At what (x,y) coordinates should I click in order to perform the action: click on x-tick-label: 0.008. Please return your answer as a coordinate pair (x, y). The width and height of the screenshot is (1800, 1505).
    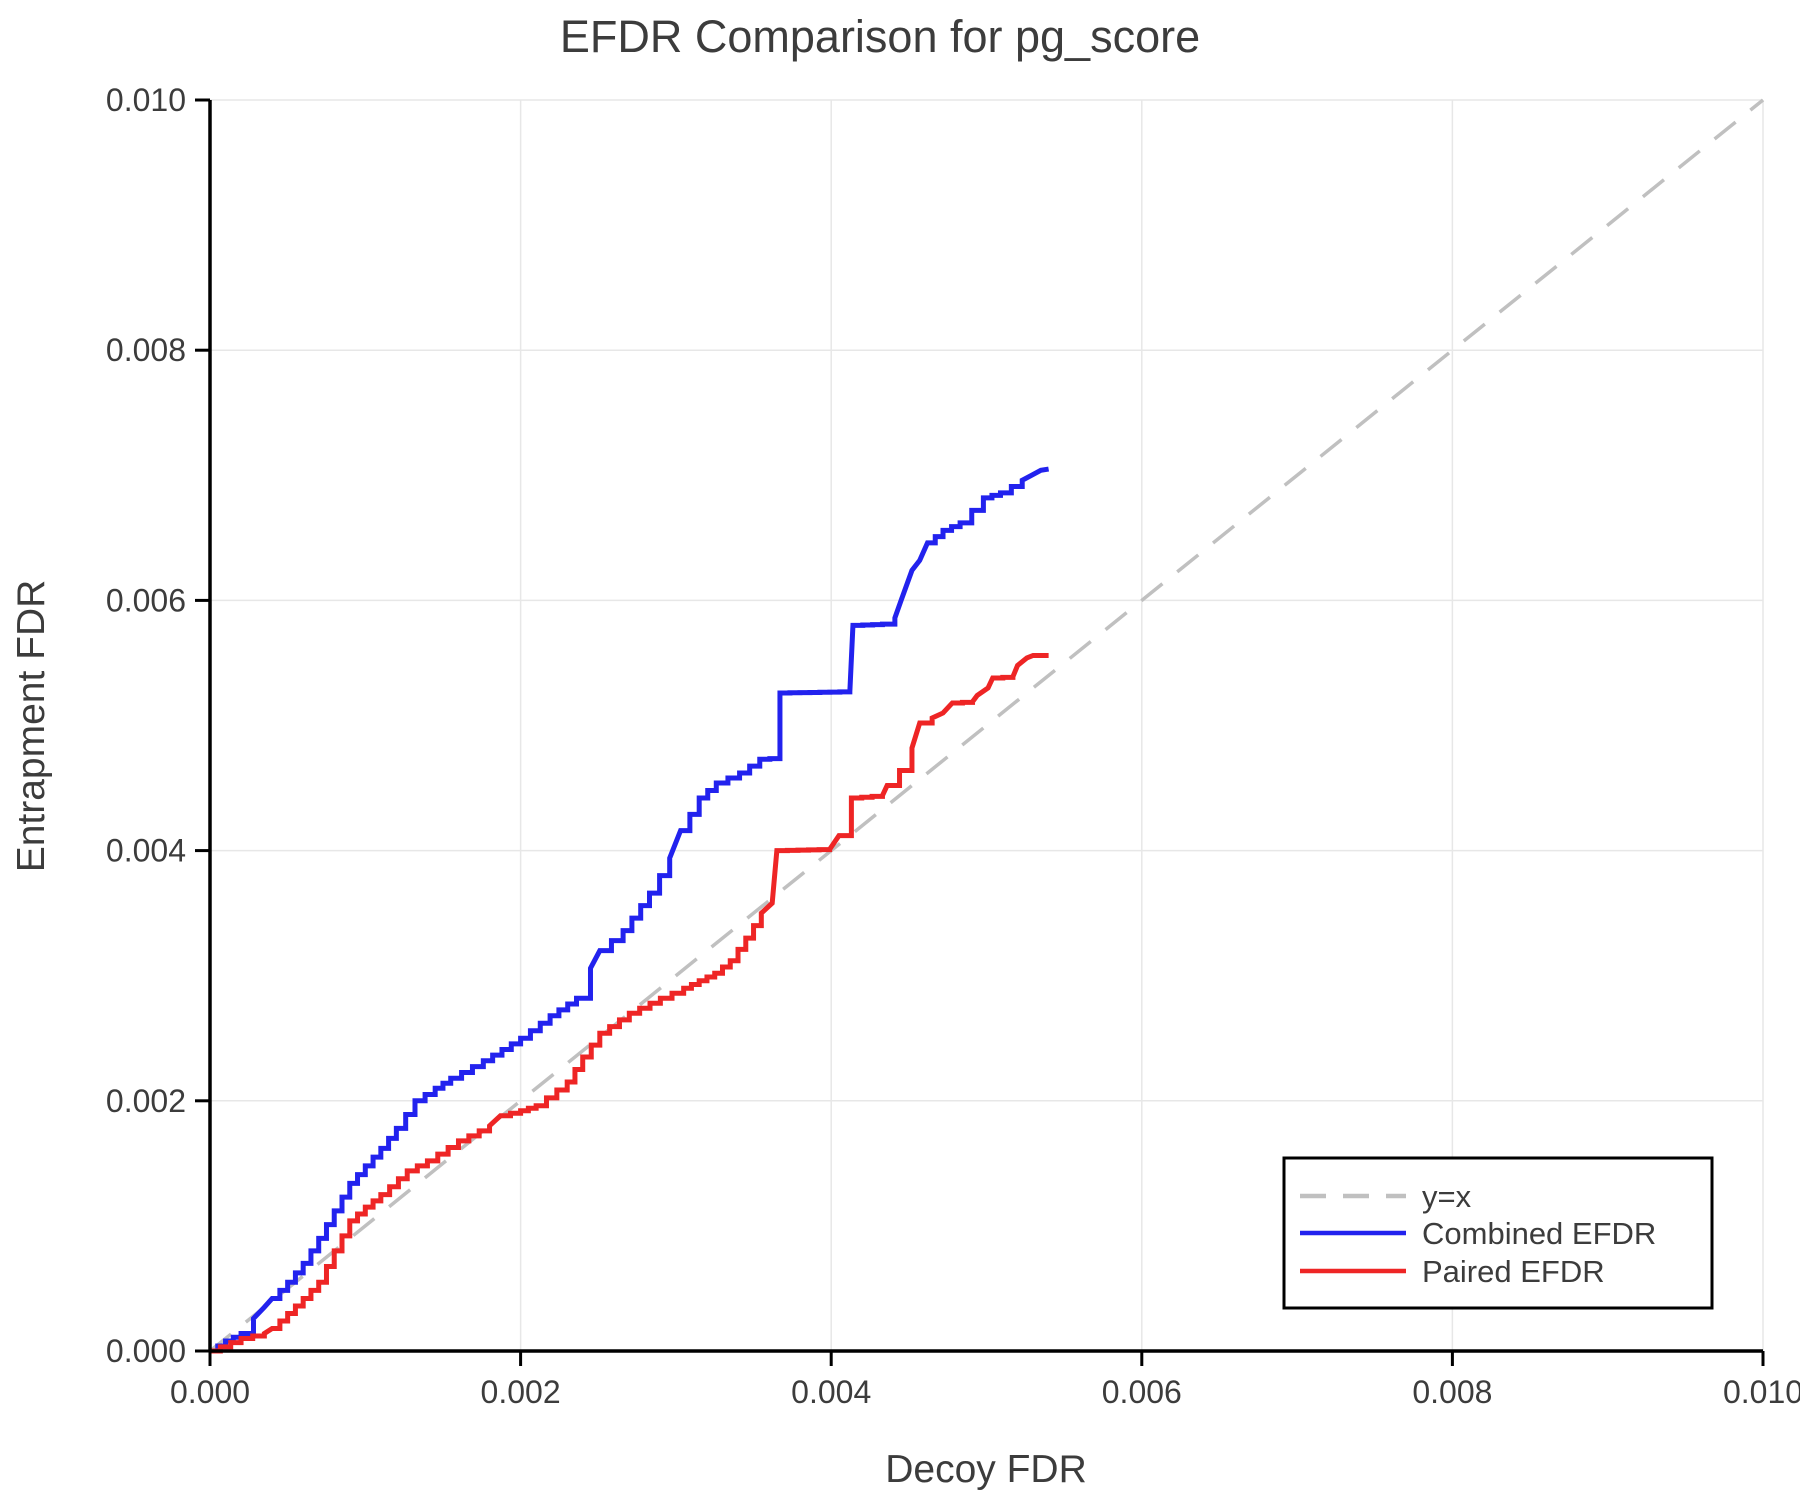
    Looking at the image, I should click on (1452, 1392).